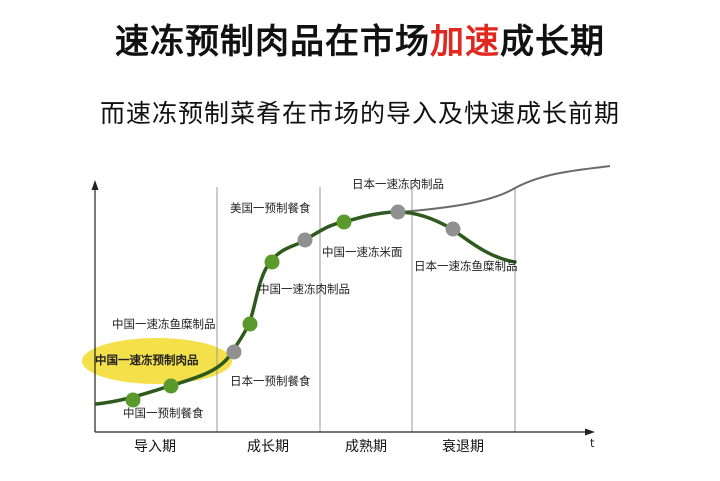 The height and width of the screenshot is (481, 720). What do you see at coordinates (344, 222) in the screenshot?
I see `point-cn-frozen-rice-noodle` at bounding box center [344, 222].